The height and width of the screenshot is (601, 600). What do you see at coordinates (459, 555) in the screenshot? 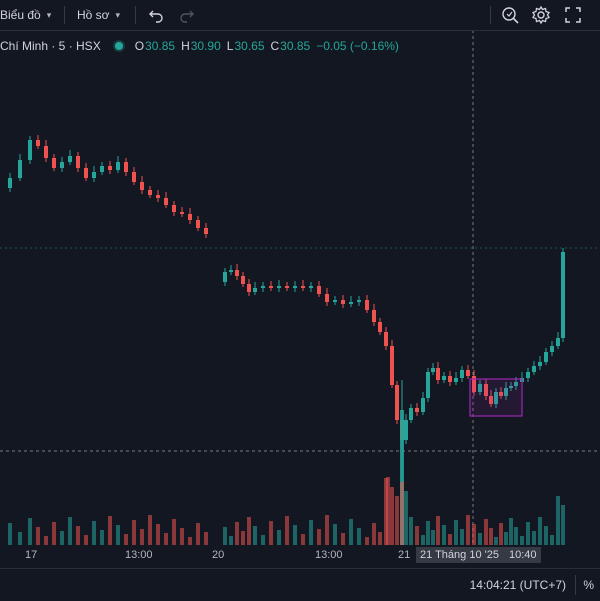
I see `crosshair-date: 21 Tháng 10 '25` at bounding box center [459, 555].